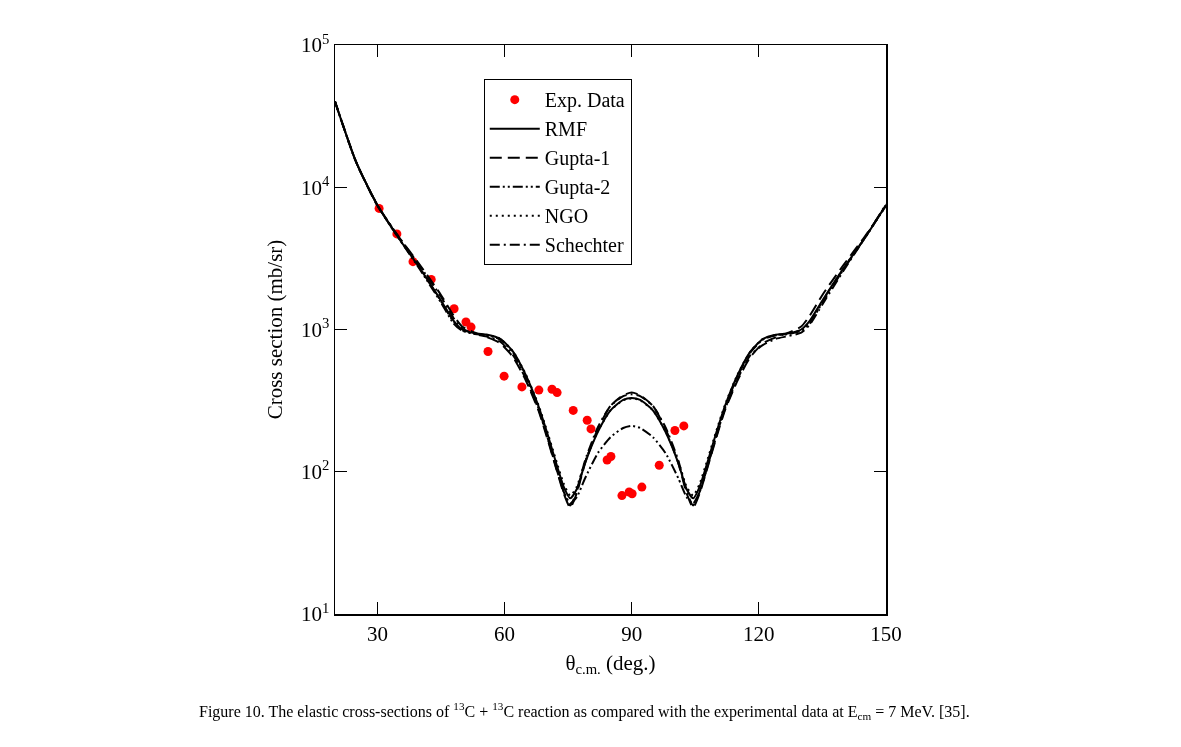 The height and width of the screenshot is (747, 1181). Describe the element at coordinates (886, 633) in the screenshot. I see `x-tick-label: 150` at that location.